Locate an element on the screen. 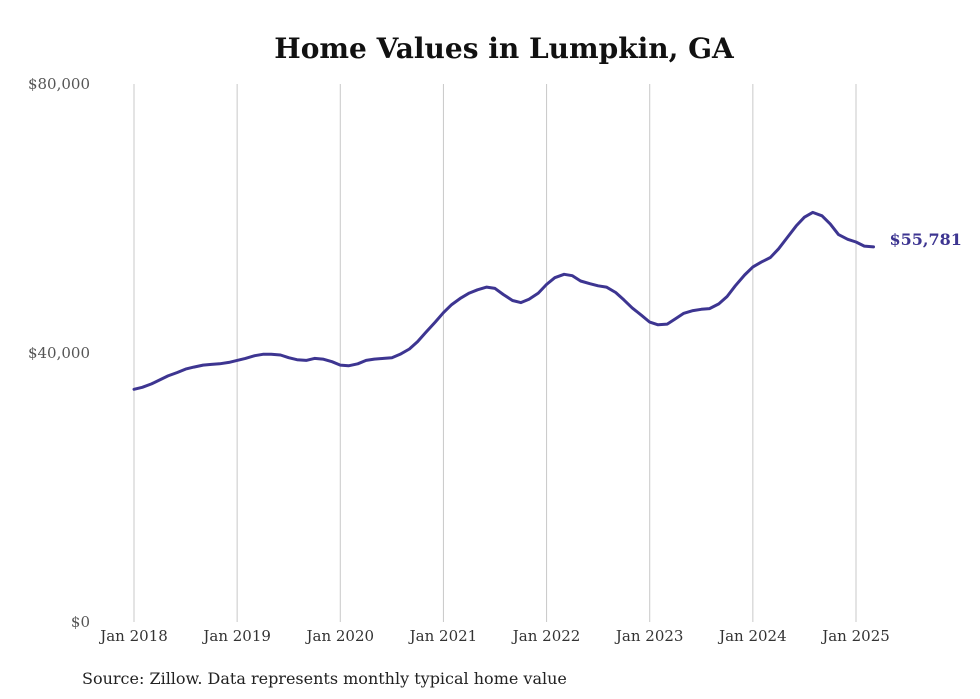 This screenshot has height=699, width=980. y-tick-label: $80,000 is located at coordinates (59, 84).